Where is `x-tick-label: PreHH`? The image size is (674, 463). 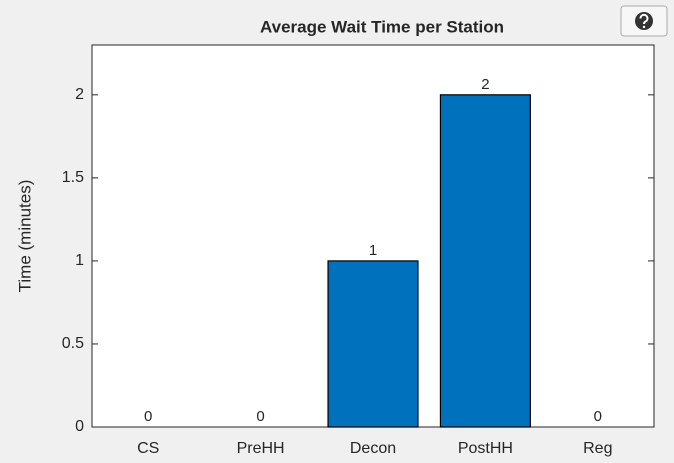
x-tick-label: PreHH is located at coordinates (261, 448).